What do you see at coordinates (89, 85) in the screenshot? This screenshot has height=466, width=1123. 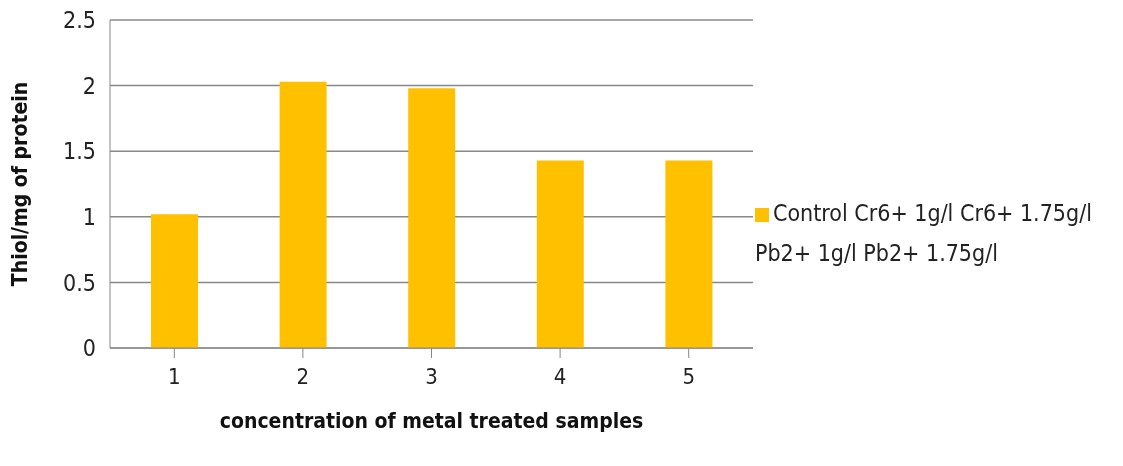 I see `y-tick-label: 2` at bounding box center [89, 85].